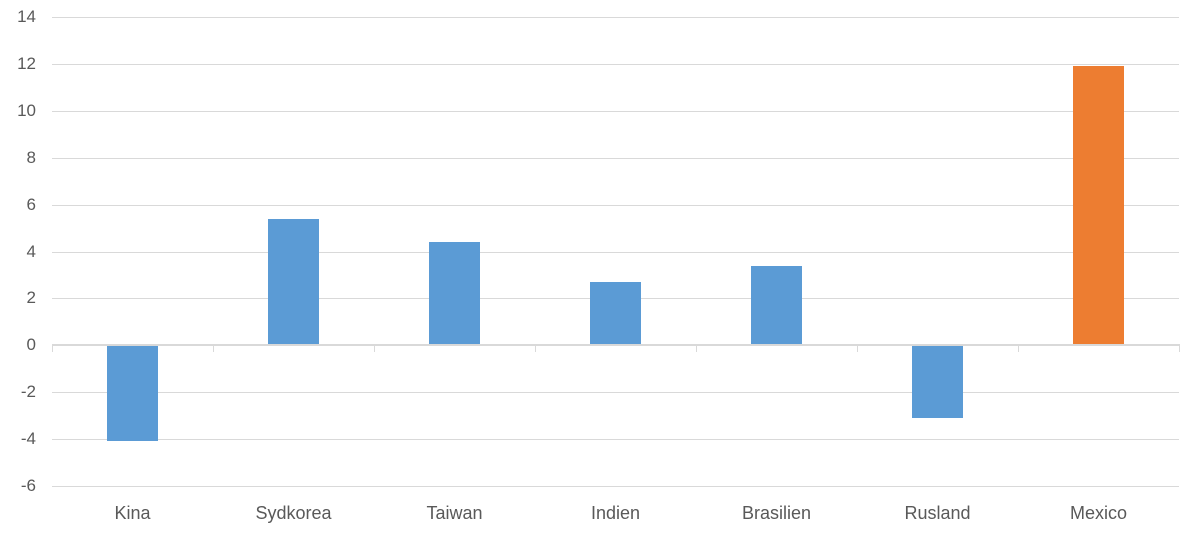 This screenshot has height=534, width=1200. Describe the element at coordinates (26, 16) in the screenshot. I see `y-tick-label-14: 14` at that location.